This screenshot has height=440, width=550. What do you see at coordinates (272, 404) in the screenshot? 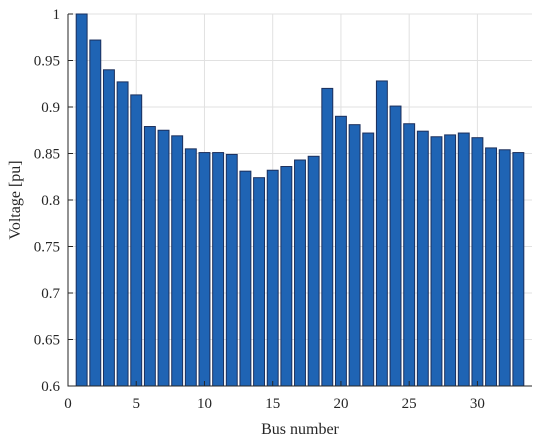
I see `x-tick-label: 15` at bounding box center [272, 404].